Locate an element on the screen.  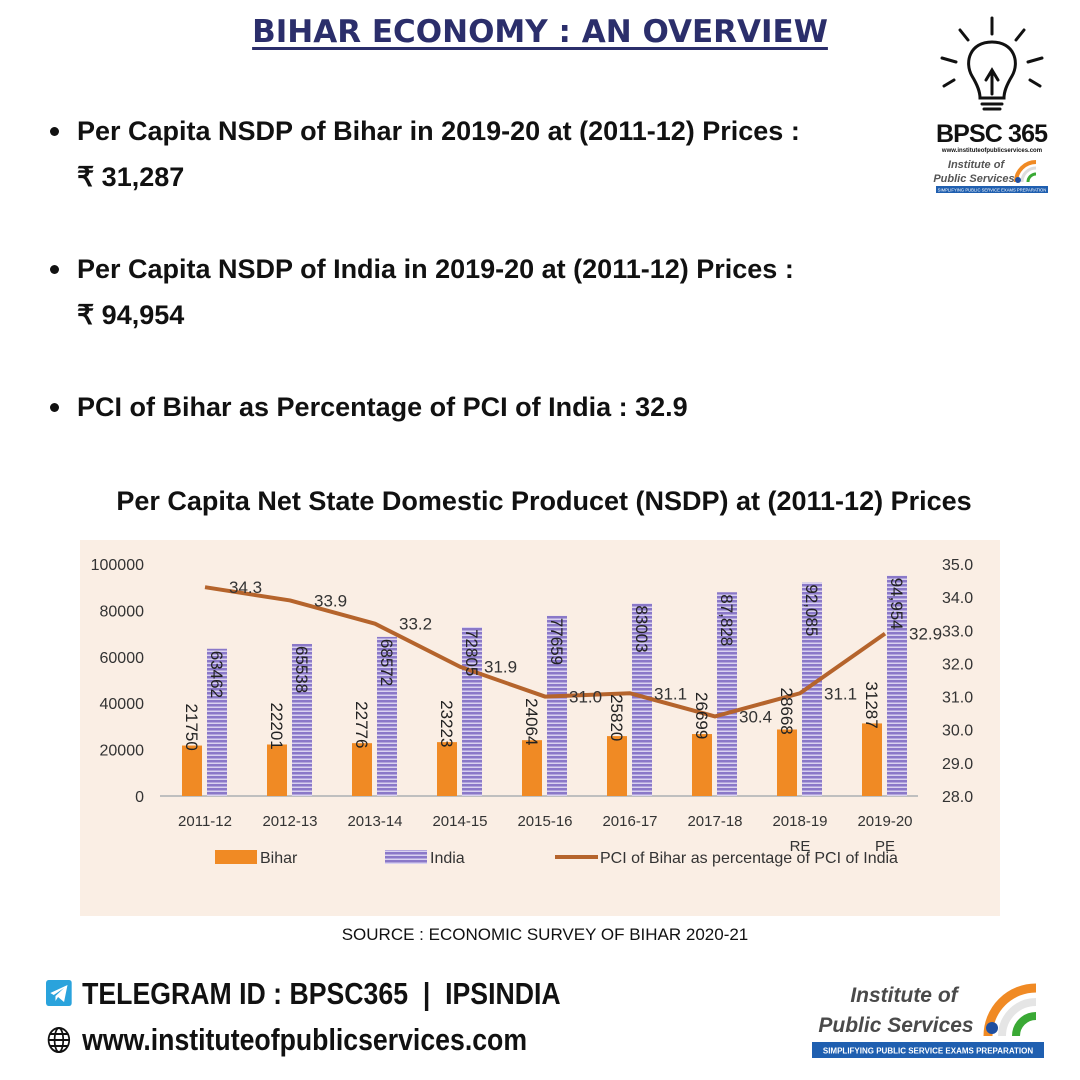
line-point-label: 33.9 is located at coordinates (330, 600).